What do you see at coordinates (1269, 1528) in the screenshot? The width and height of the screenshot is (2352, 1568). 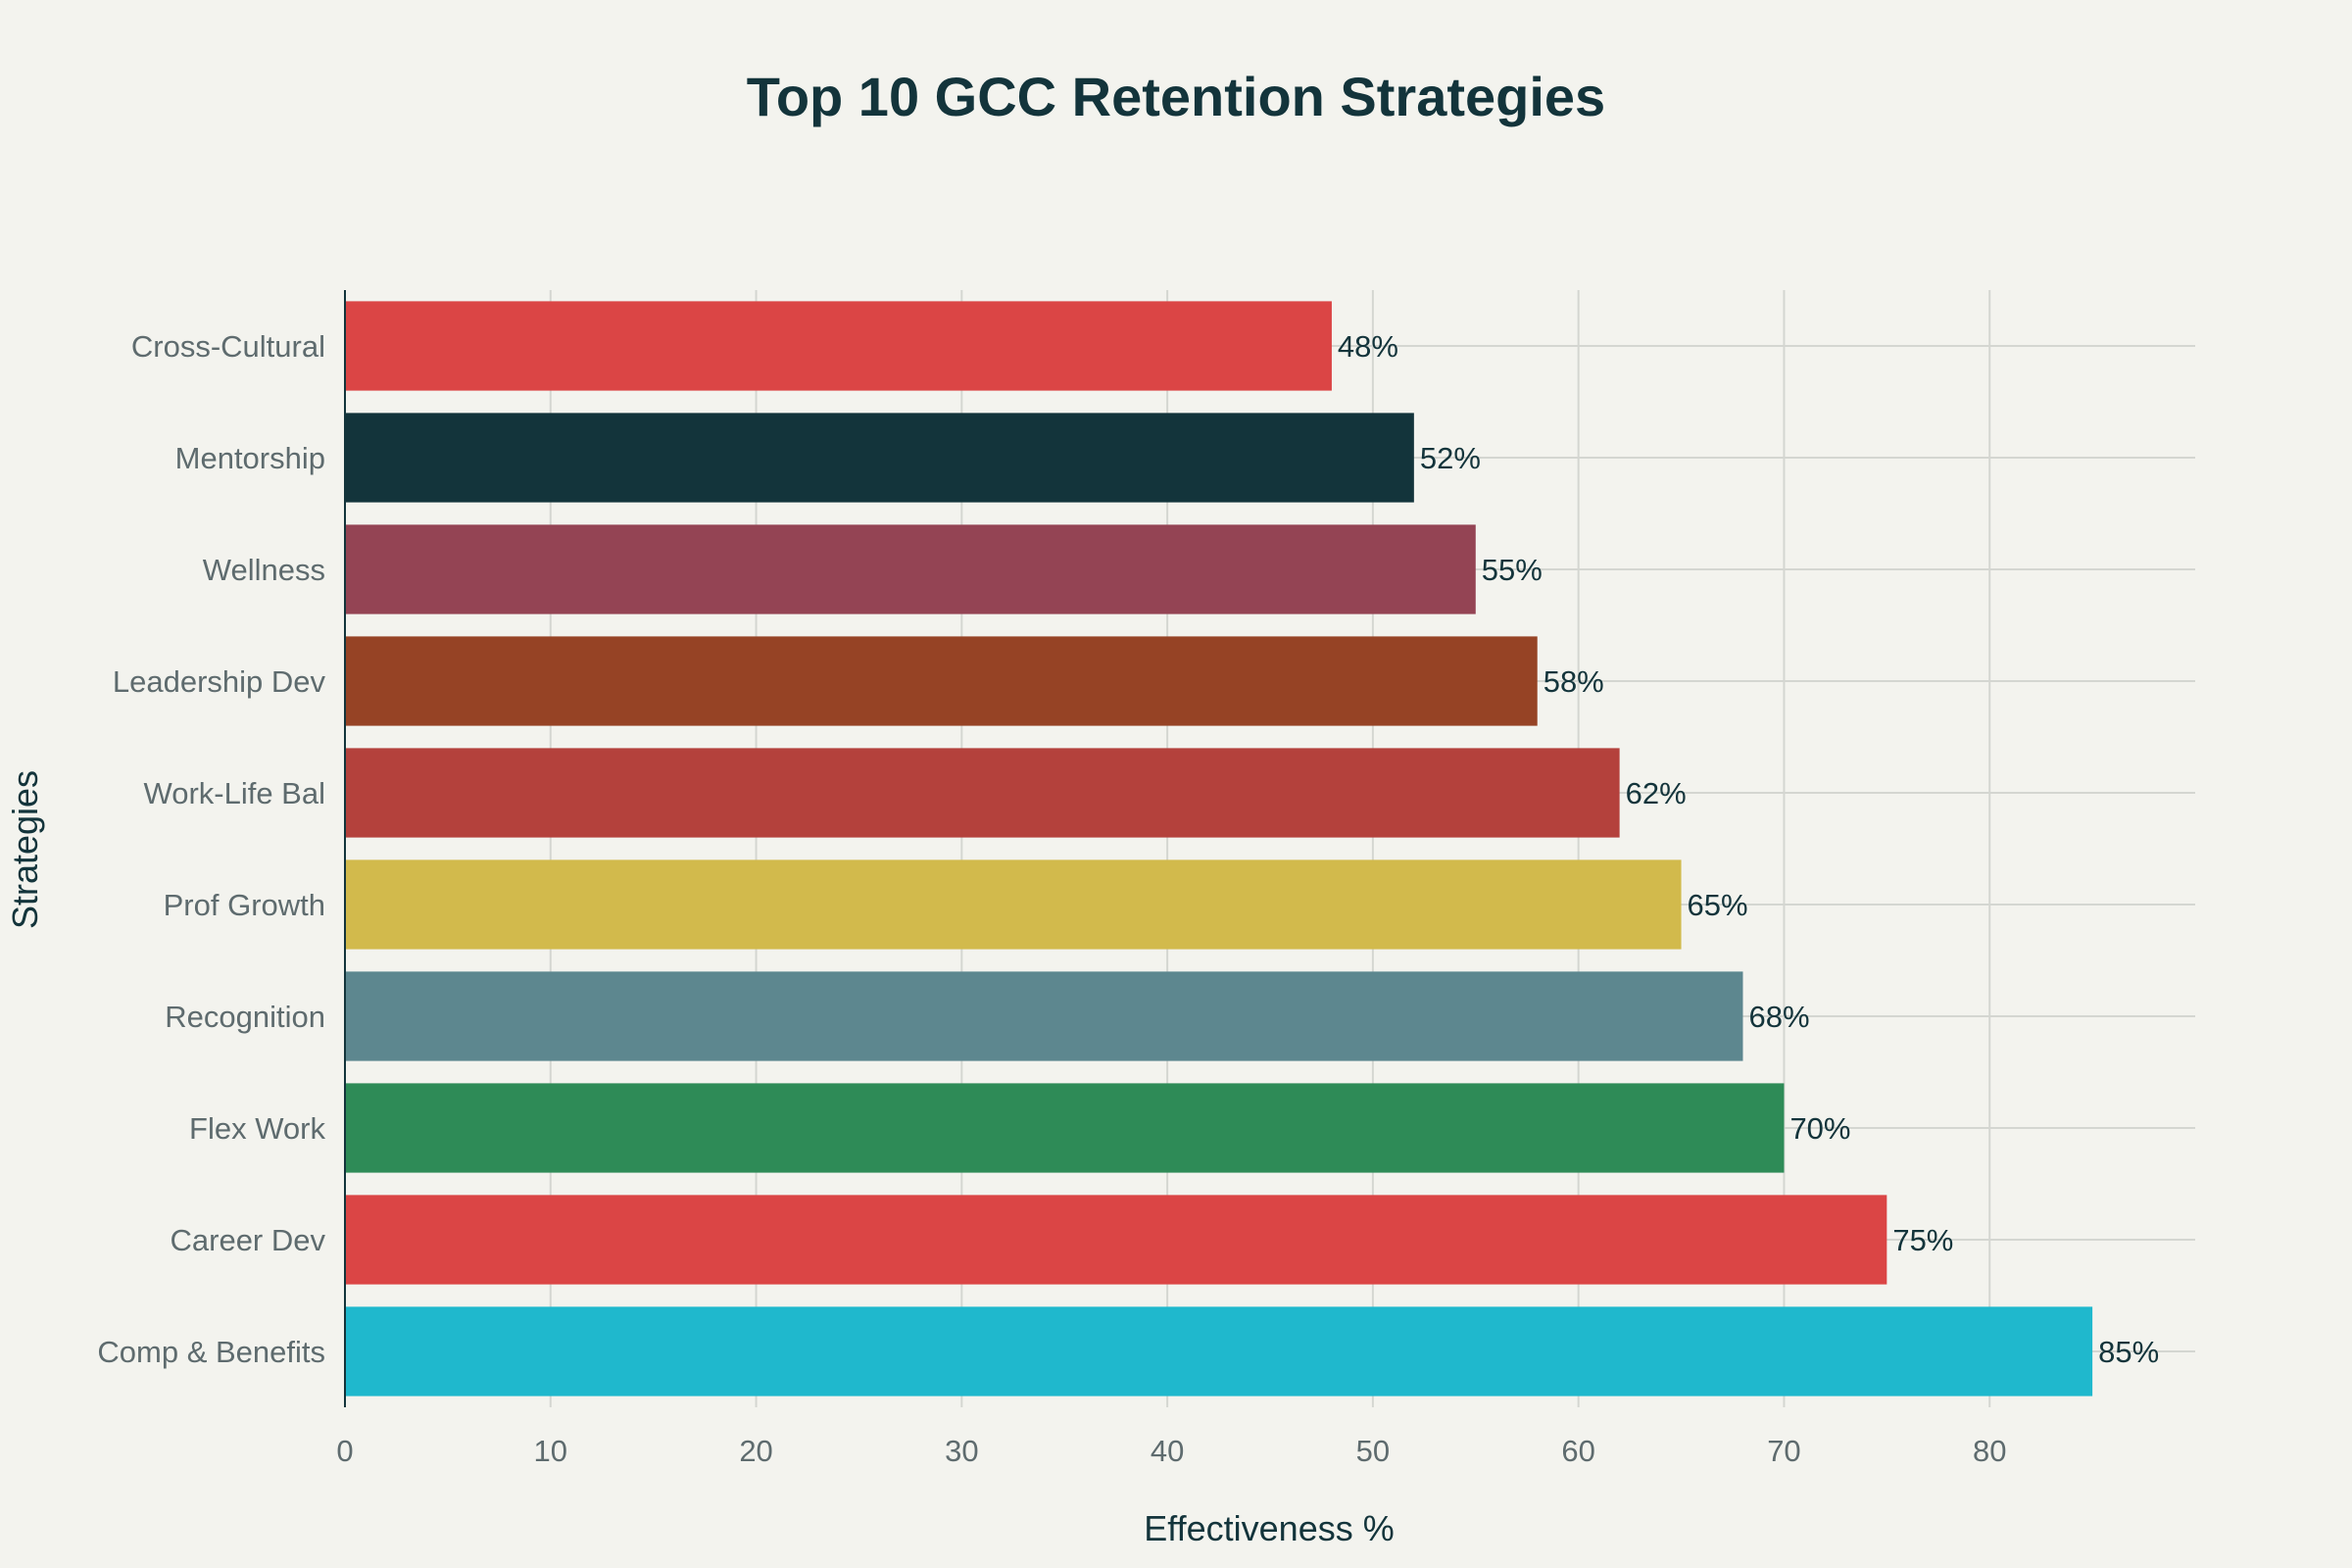 I see `x-axis-title: Effectiveness %` at bounding box center [1269, 1528].